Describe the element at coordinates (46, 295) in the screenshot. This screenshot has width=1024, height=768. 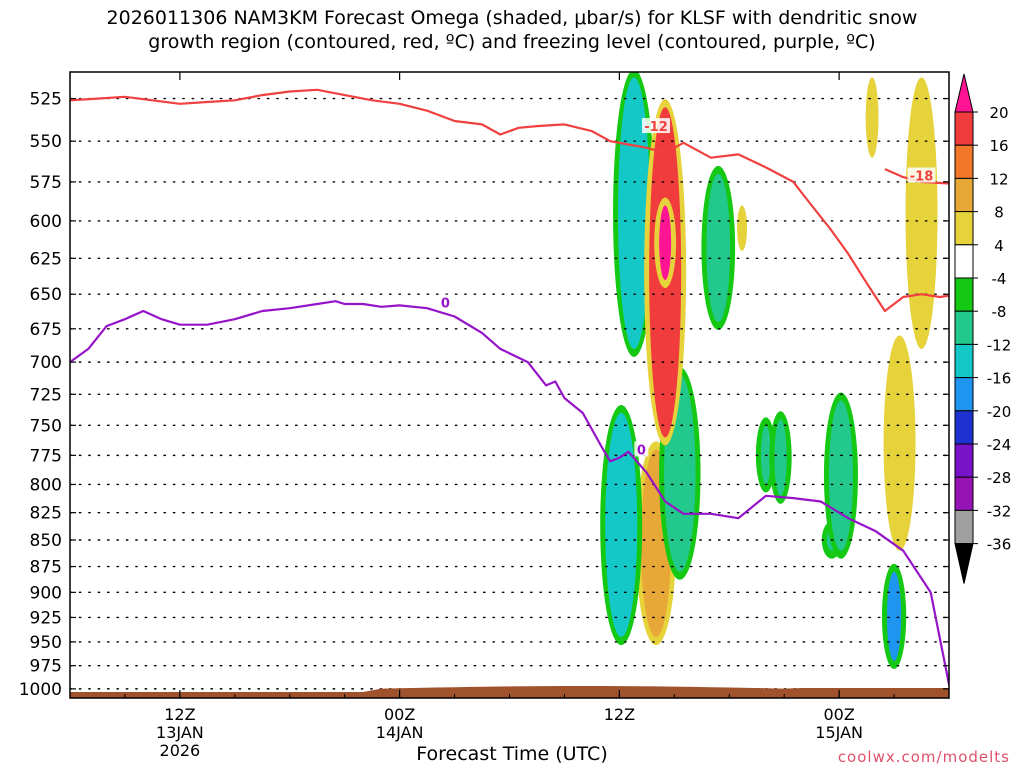
I see `y-tick-label: 650` at that location.